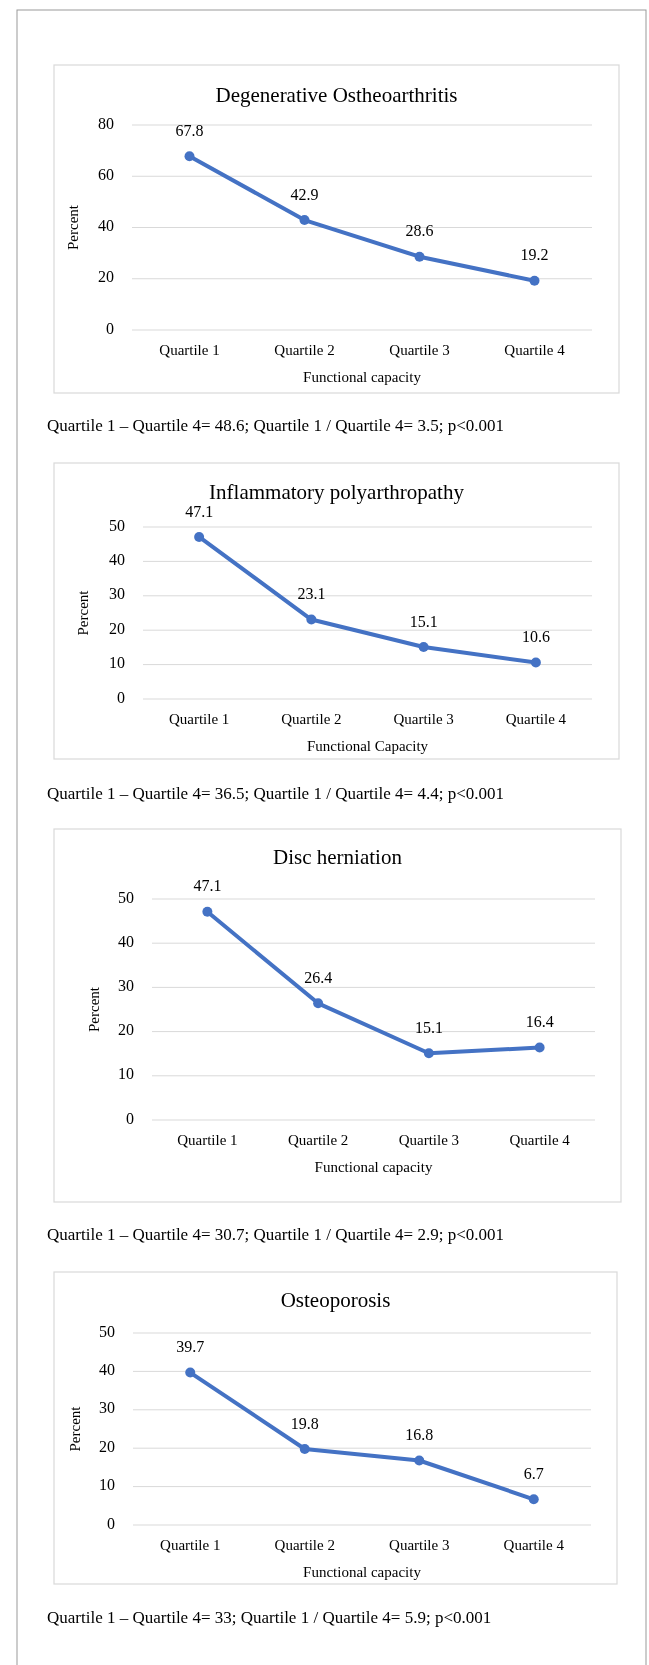 The image size is (649, 1665). Describe the element at coordinates (106, 174) in the screenshot. I see `y-tick-label: 60` at that location.